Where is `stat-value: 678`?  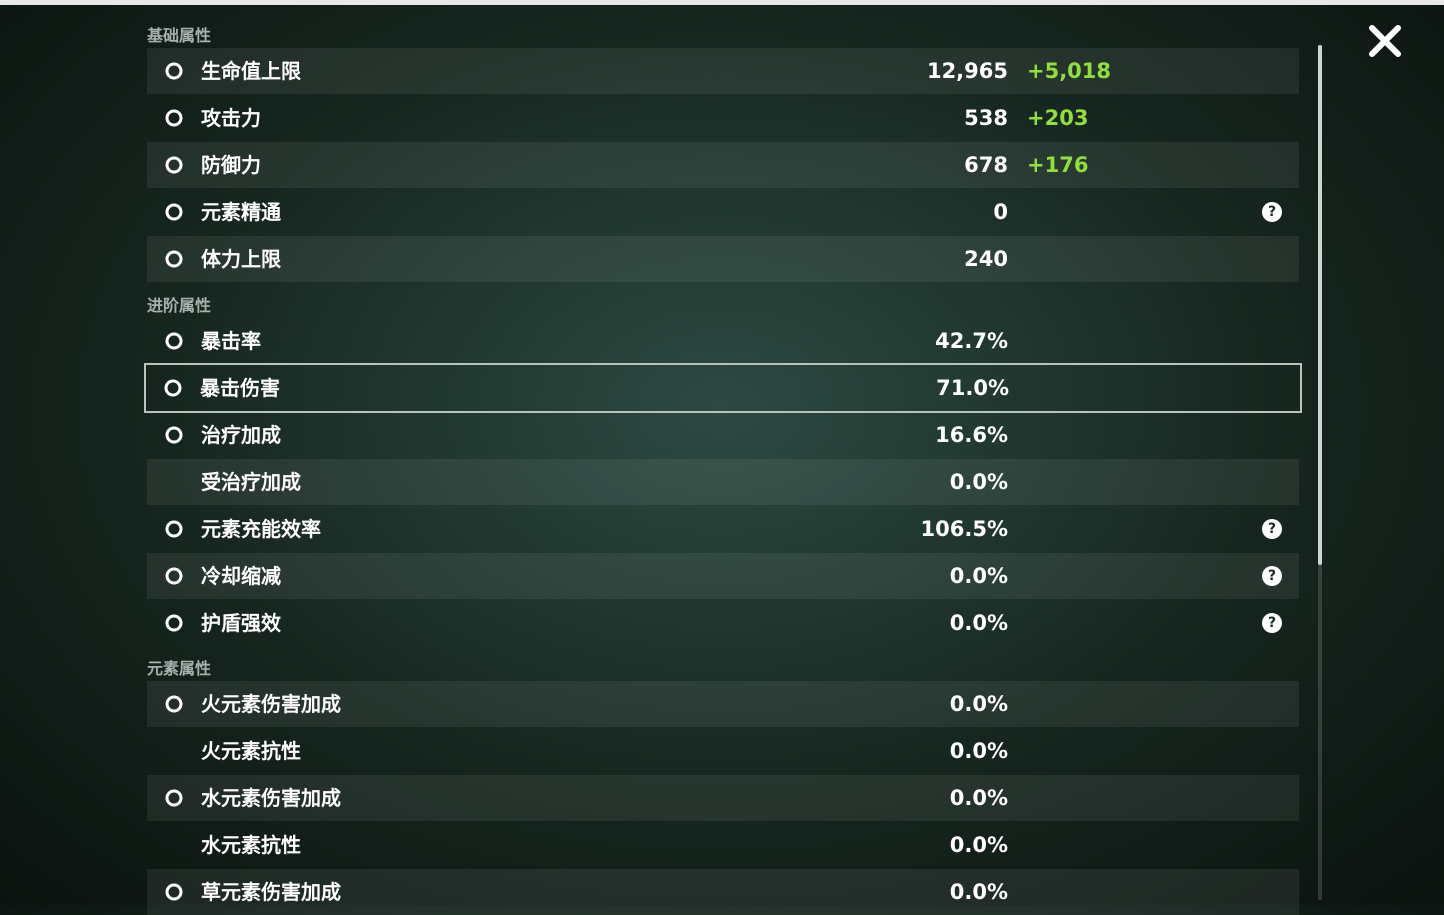
stat-value: 678 is located at coordinates (986, 165).